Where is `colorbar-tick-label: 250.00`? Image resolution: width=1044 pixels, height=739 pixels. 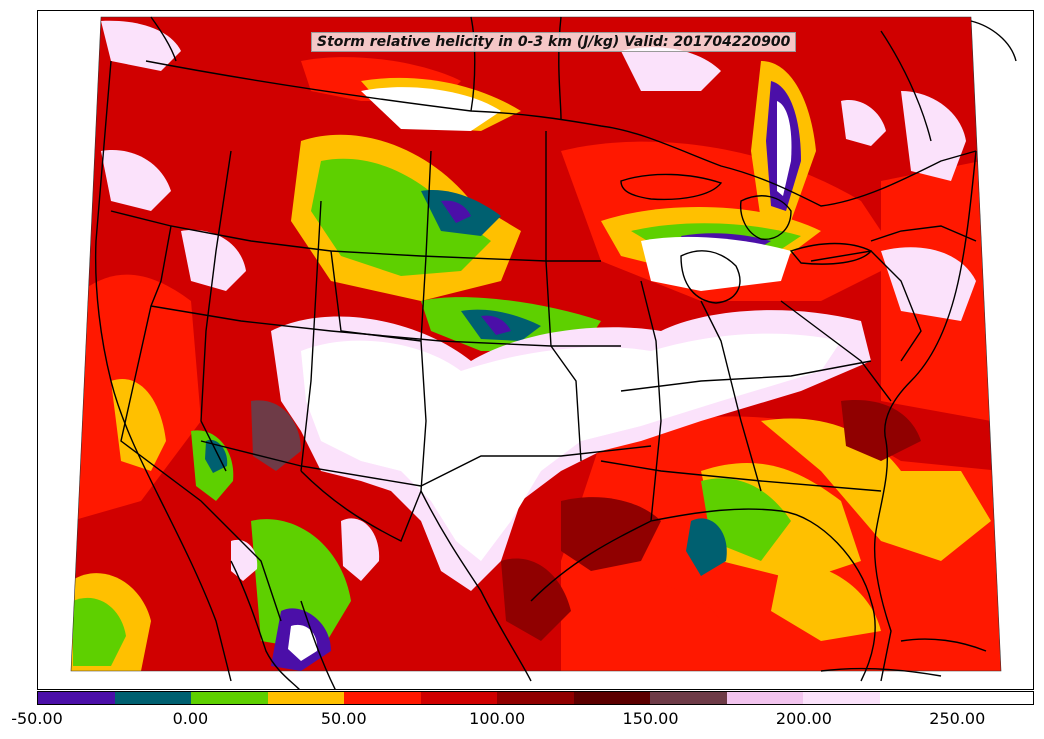
colorbar-tick-label: 250.00 is located at coordinates (957, 718).